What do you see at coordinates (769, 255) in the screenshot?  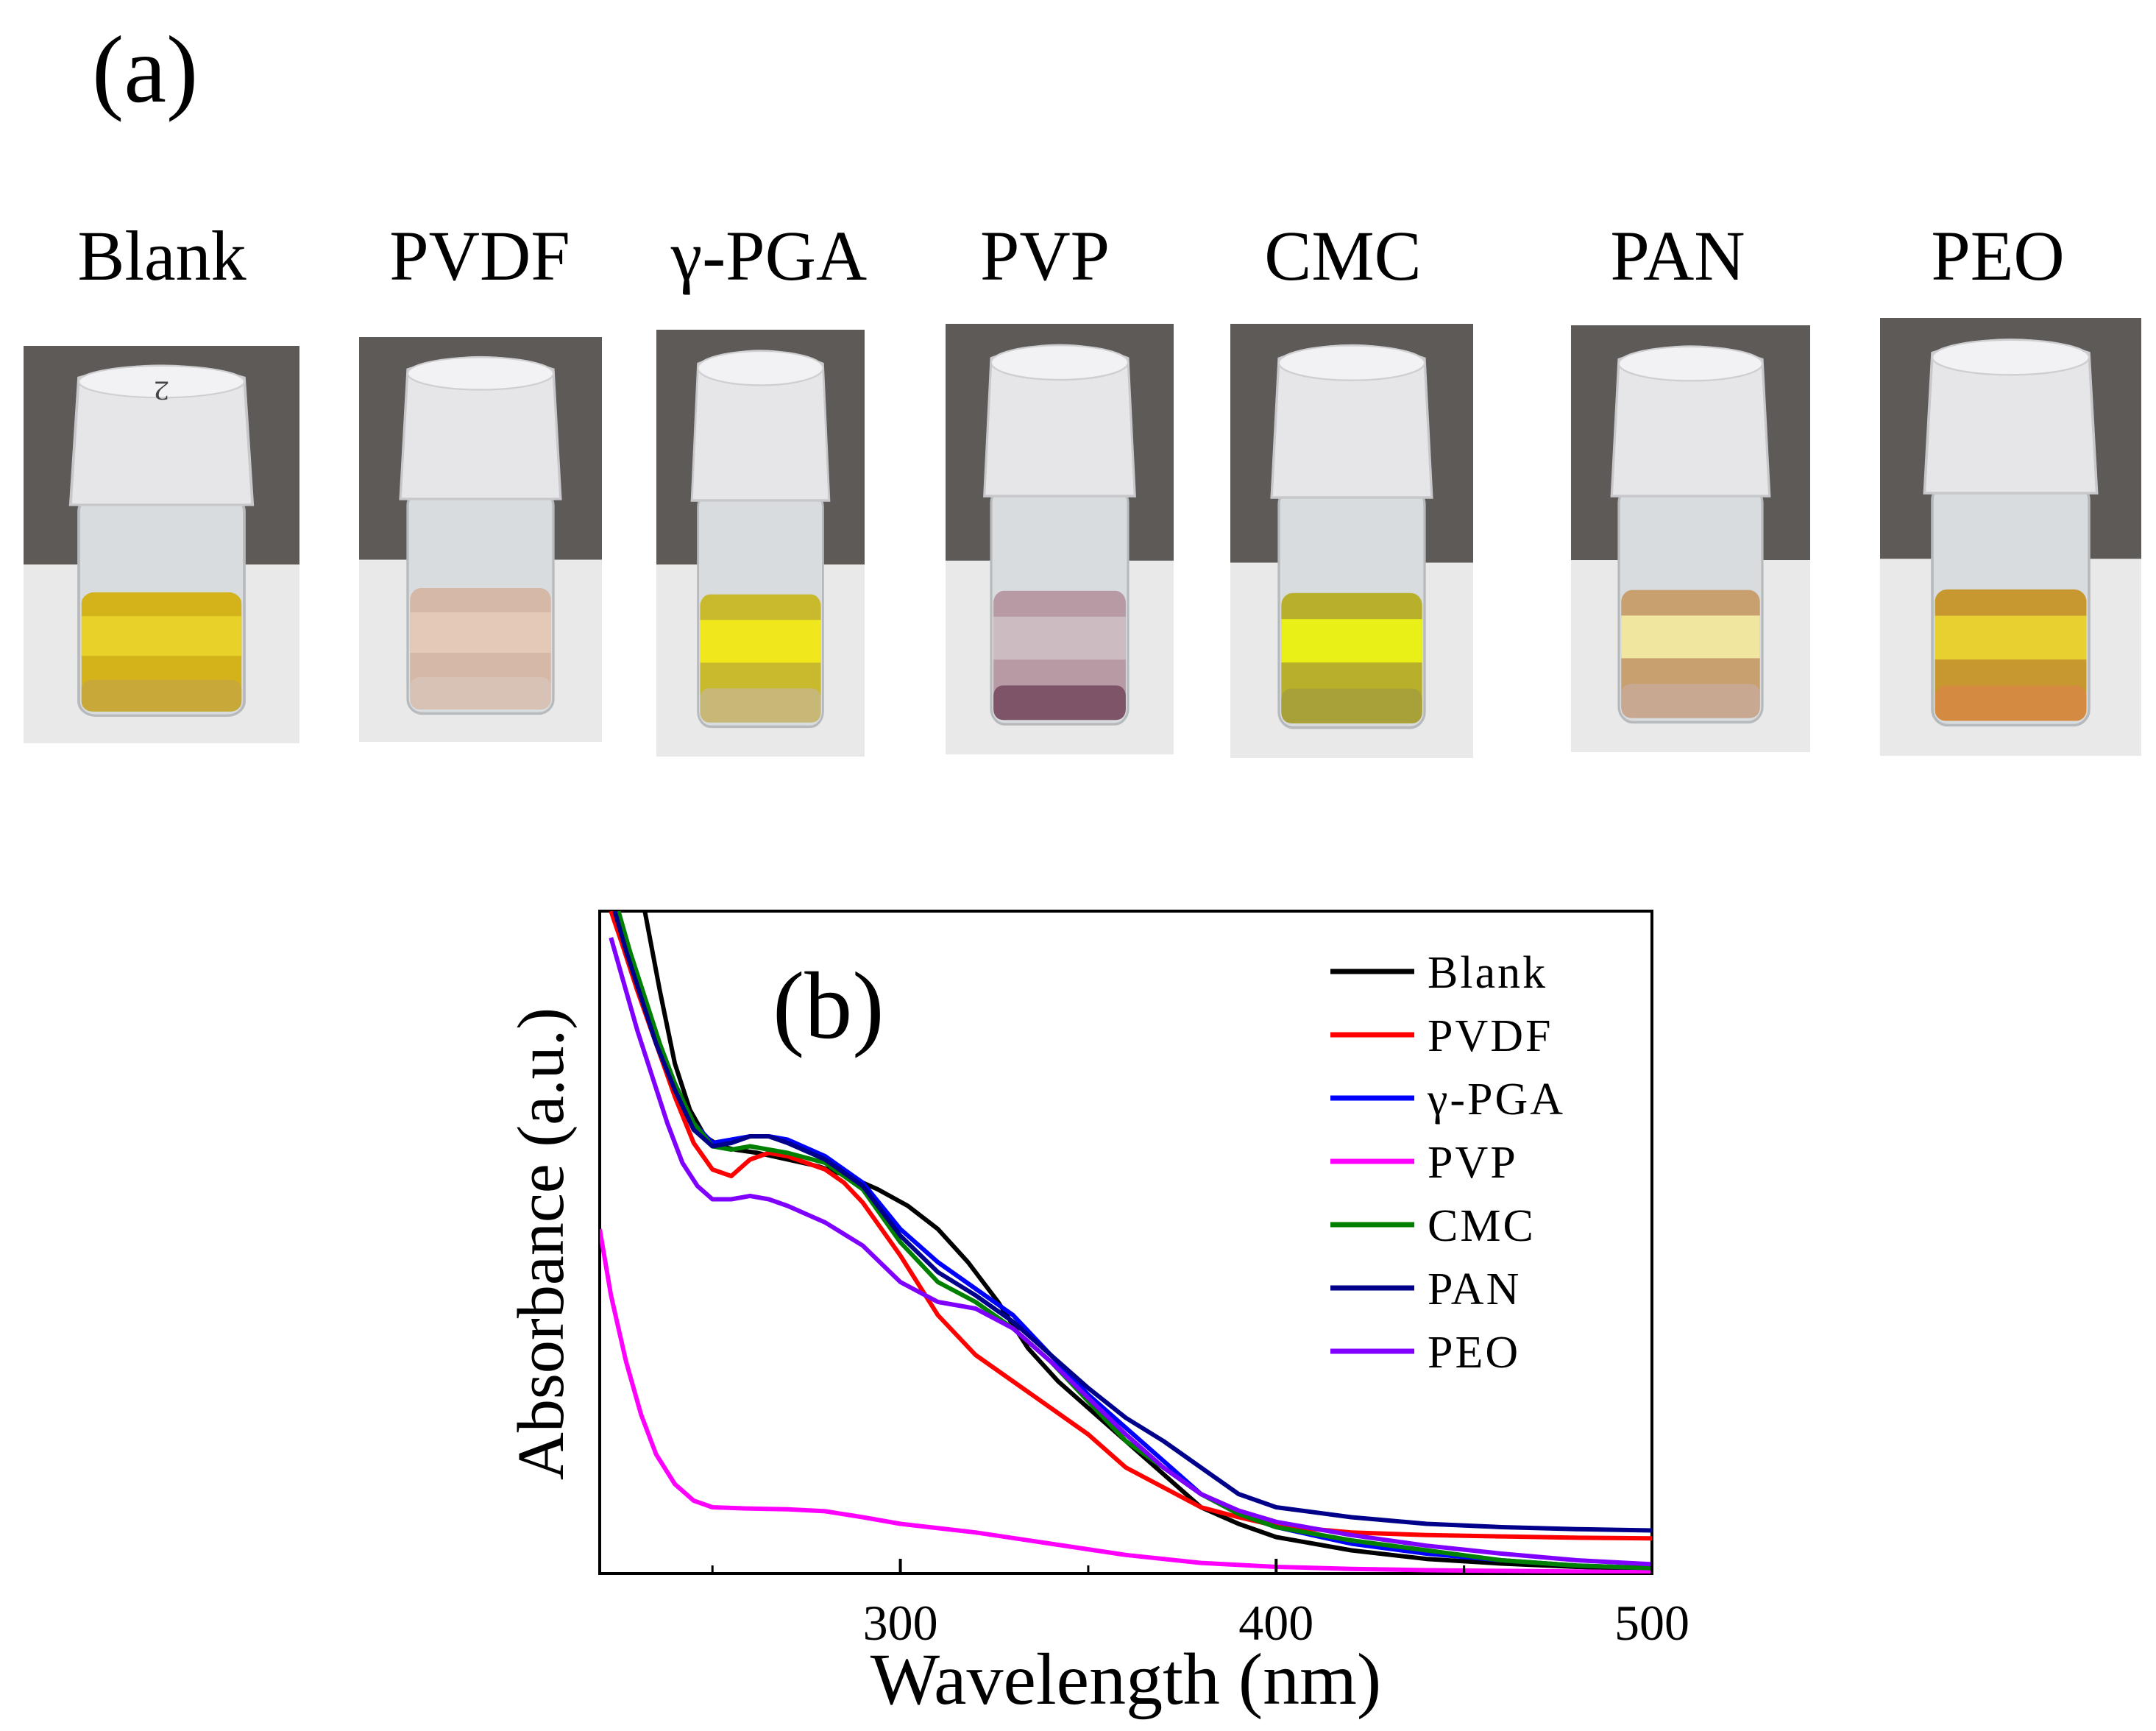 I see `vial-label-gpga: γ-PGA` at bounding box center [769, 255].